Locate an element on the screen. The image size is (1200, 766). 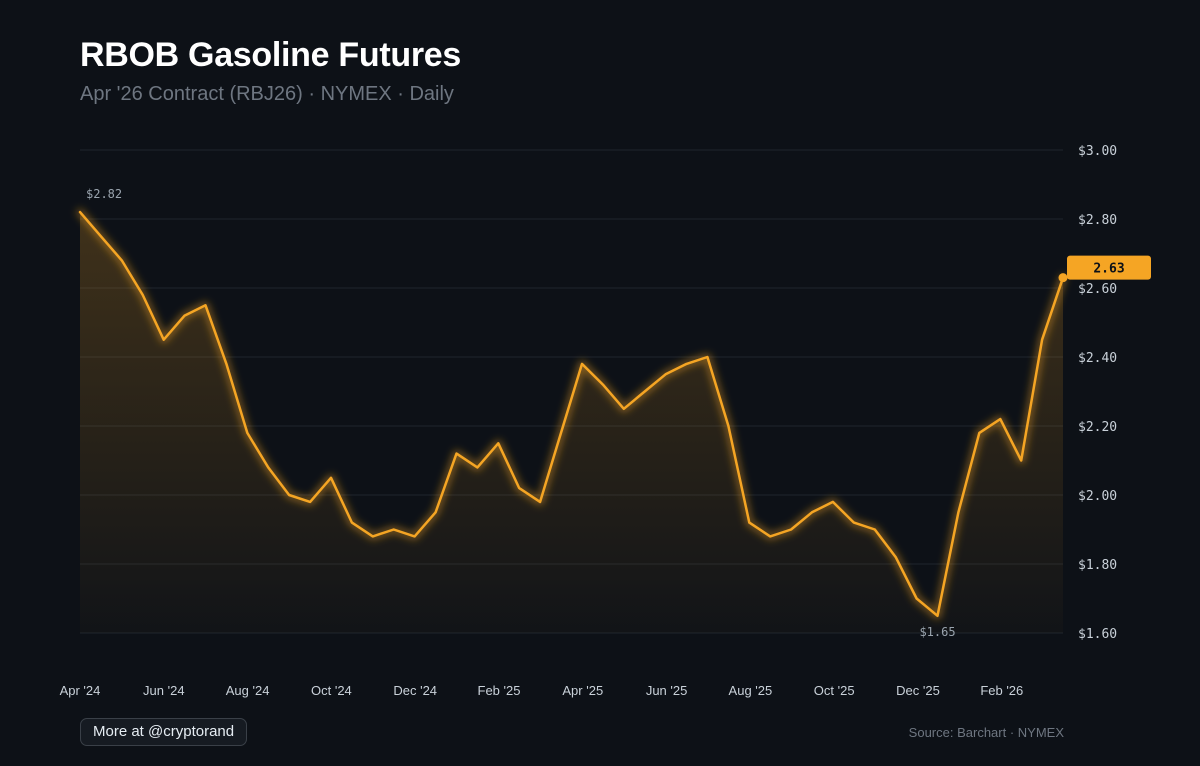
x-tick-label: Feb '26 is located at coordinates (1001, 690).